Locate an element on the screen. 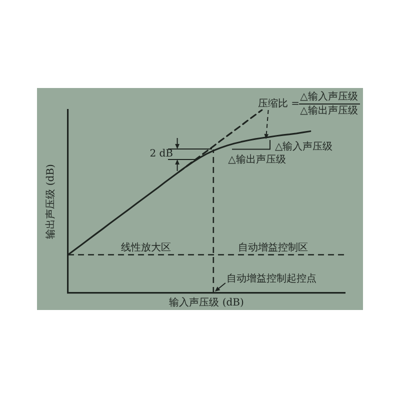  annotation: 2 dB is located at coordinates (161, 154).